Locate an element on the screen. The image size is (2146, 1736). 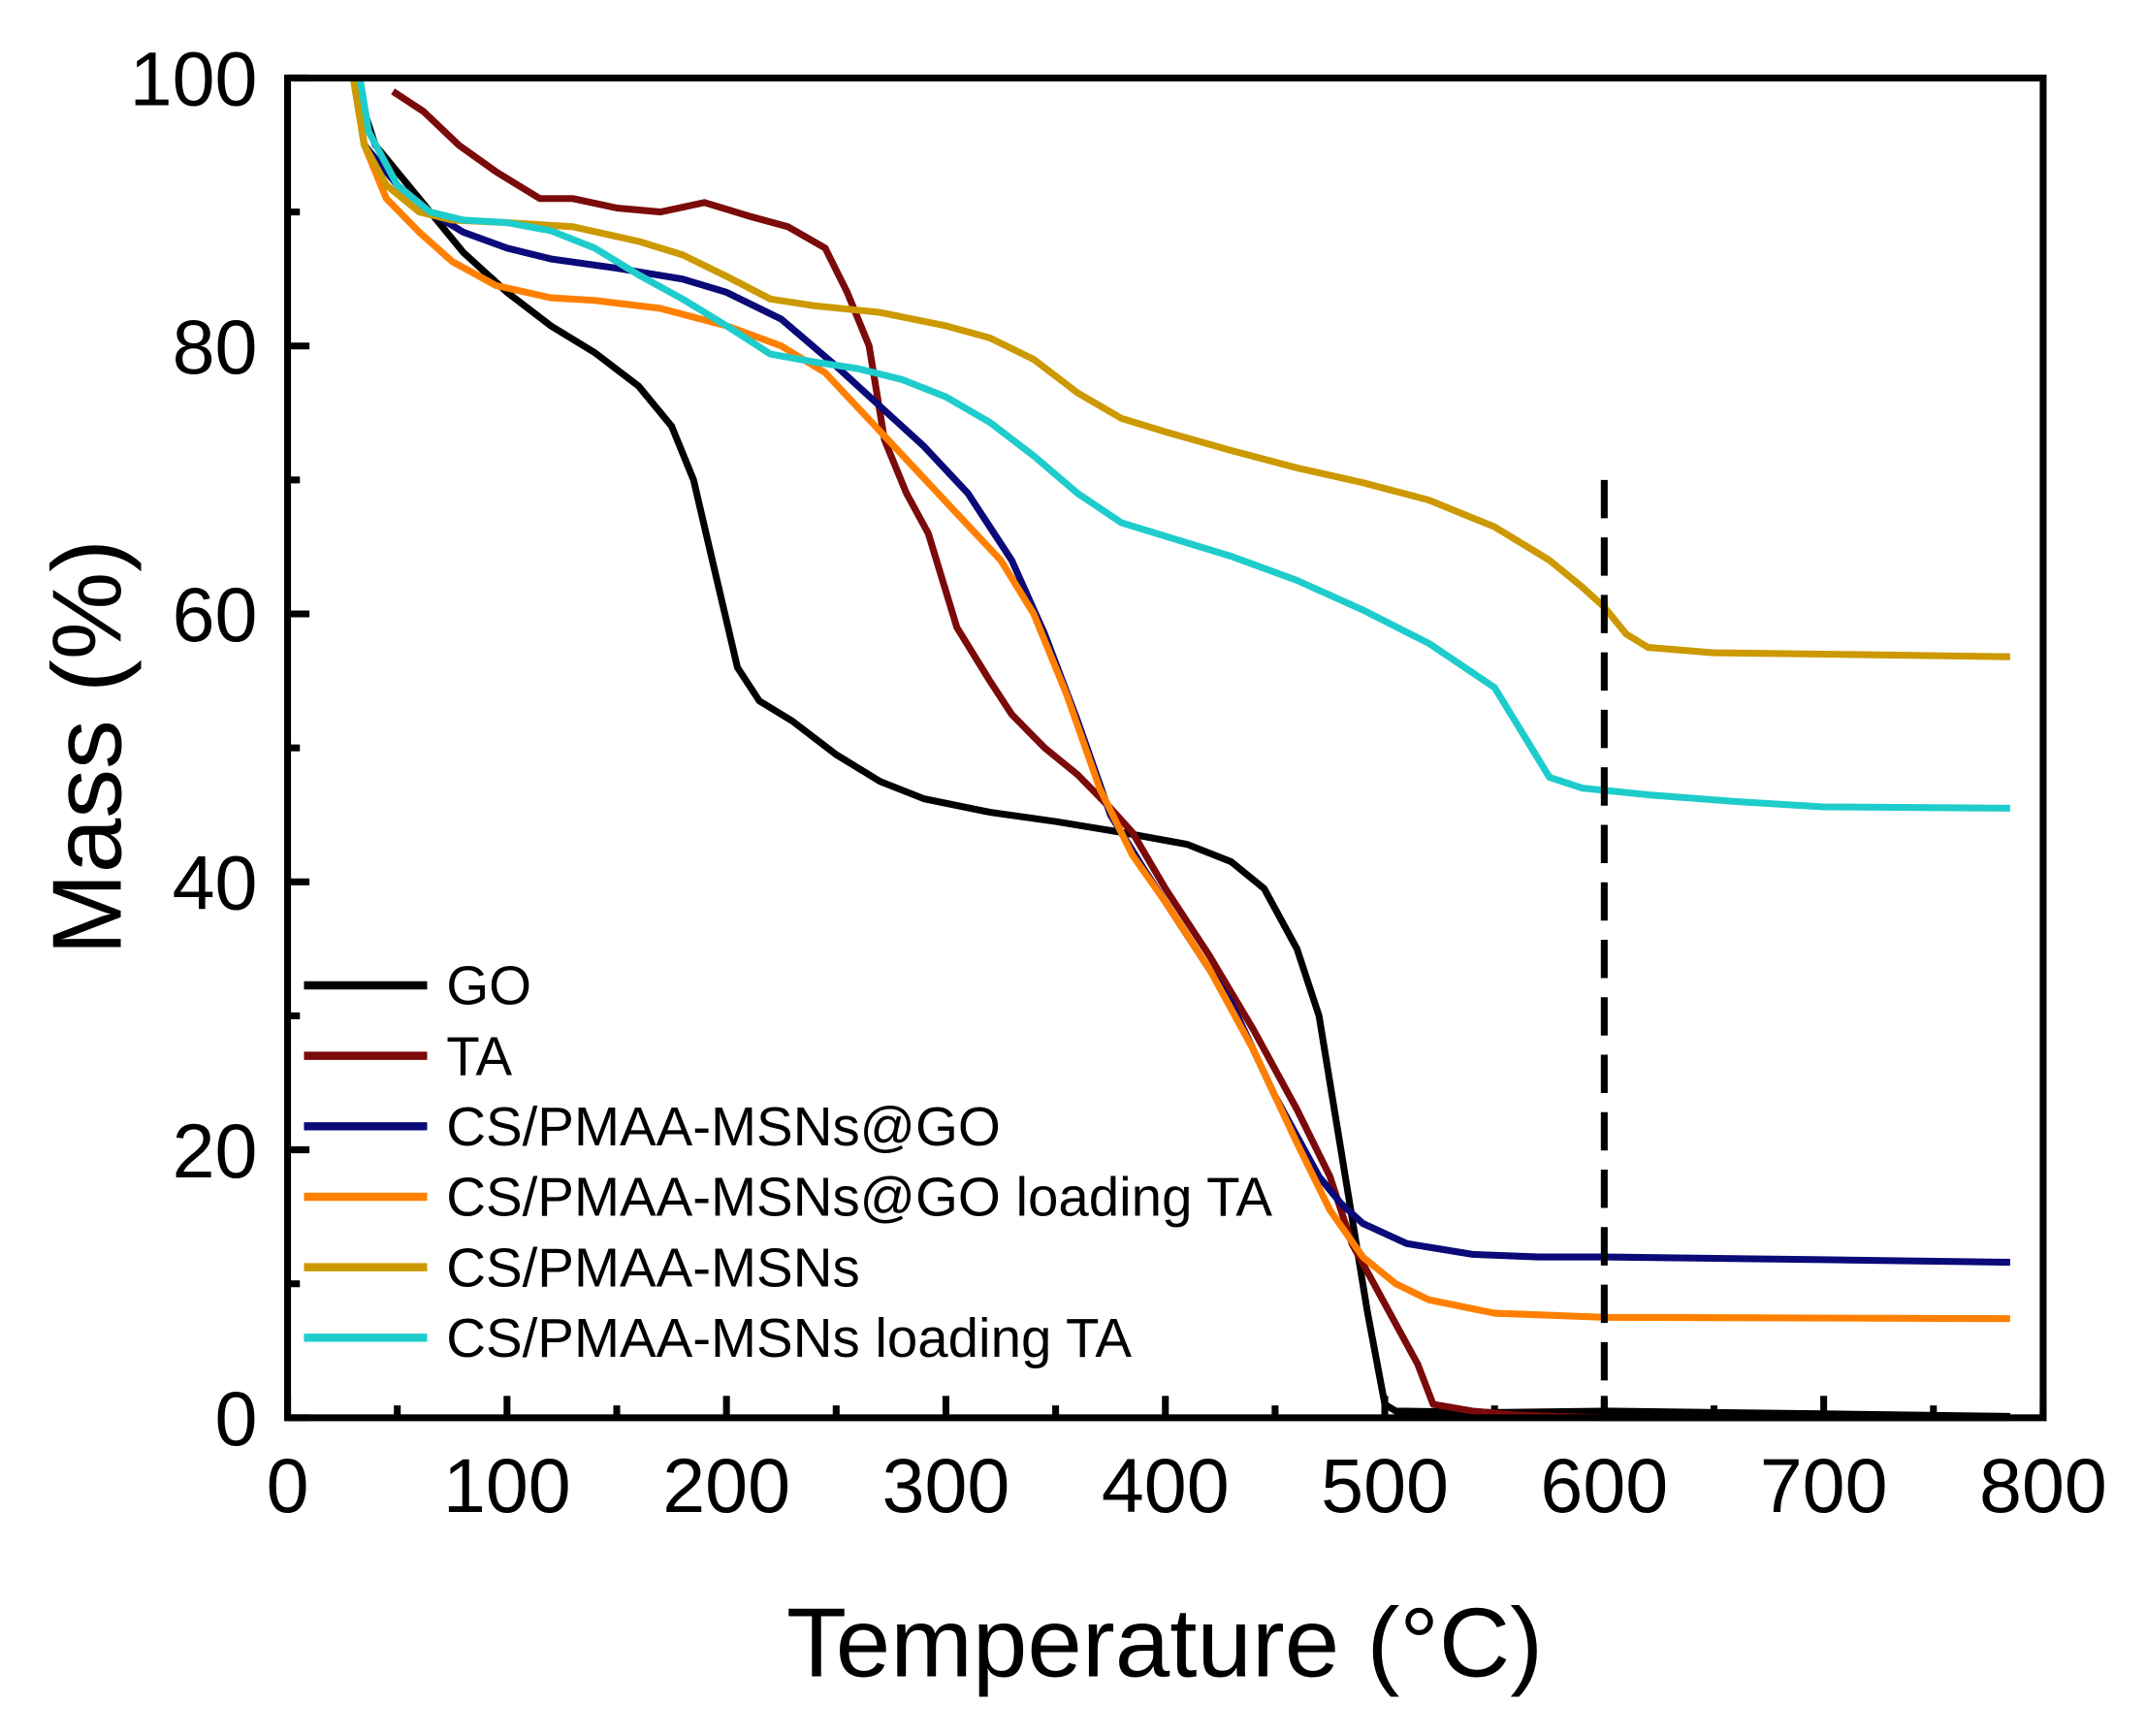
legend-label: GO is located at coordinates (488, 985).